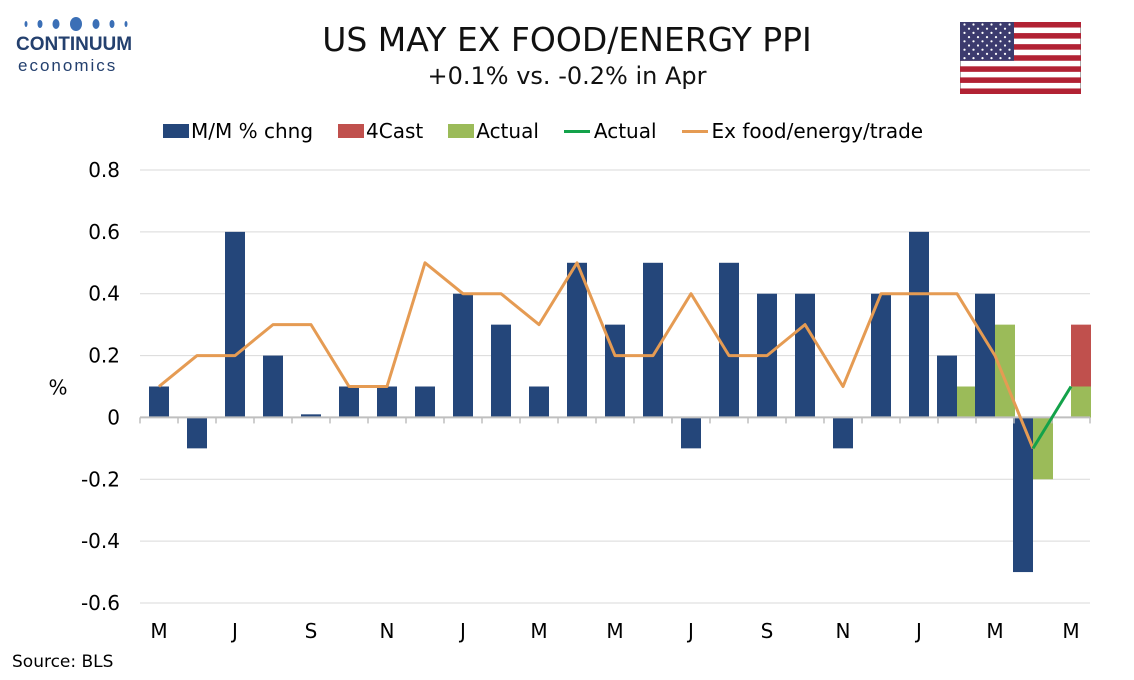 This screenshot has height=680, width=1134. Describe the element at coordinates (100, 603) in the screenshot. I see `y-tick-label: -0.6` at that location.